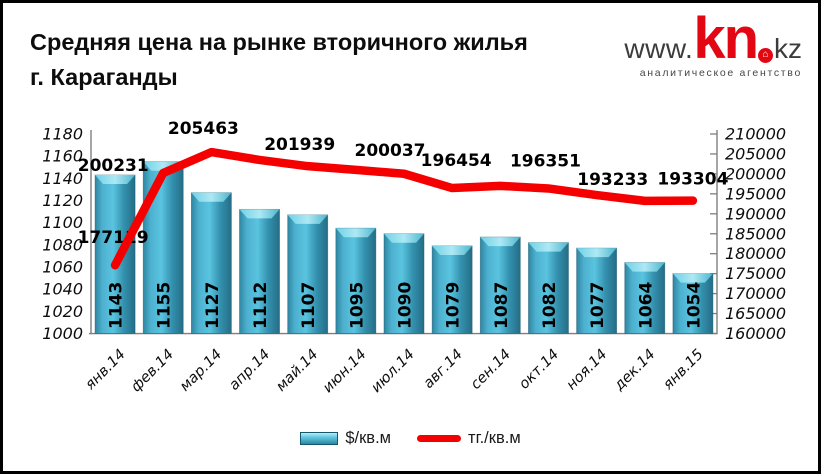 The height and width of the screenshot is (474, 821). I want to click on bar-value-label: 1077, so click(598, 305).